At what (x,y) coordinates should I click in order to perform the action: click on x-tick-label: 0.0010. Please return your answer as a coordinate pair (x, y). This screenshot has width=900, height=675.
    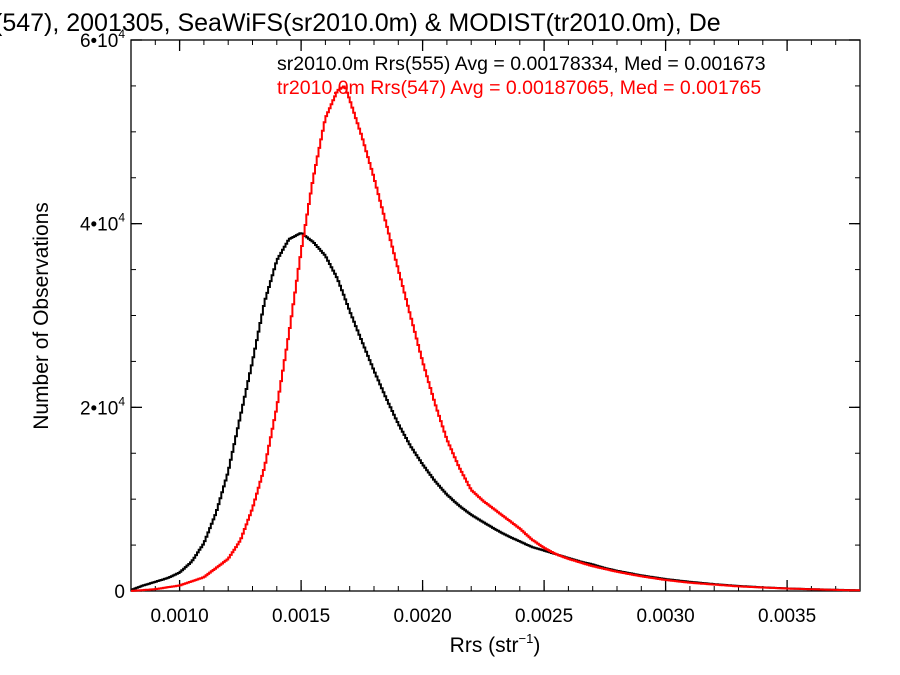
    Looking at the image, I should click on (180, 616).